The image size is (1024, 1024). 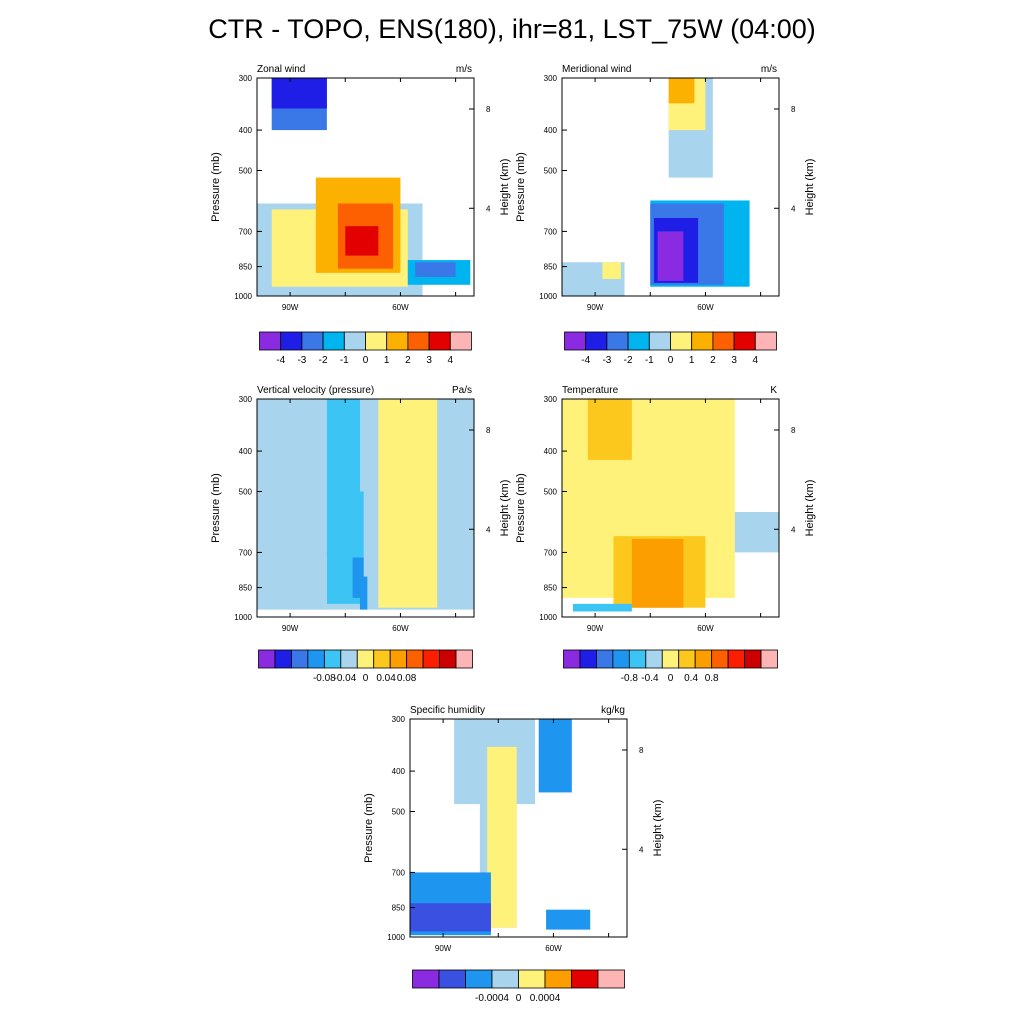 What do you see at coordinates (585, 360) in the screenshot?
I see `colorbar-label: -4` at bounding box center [585, 360].